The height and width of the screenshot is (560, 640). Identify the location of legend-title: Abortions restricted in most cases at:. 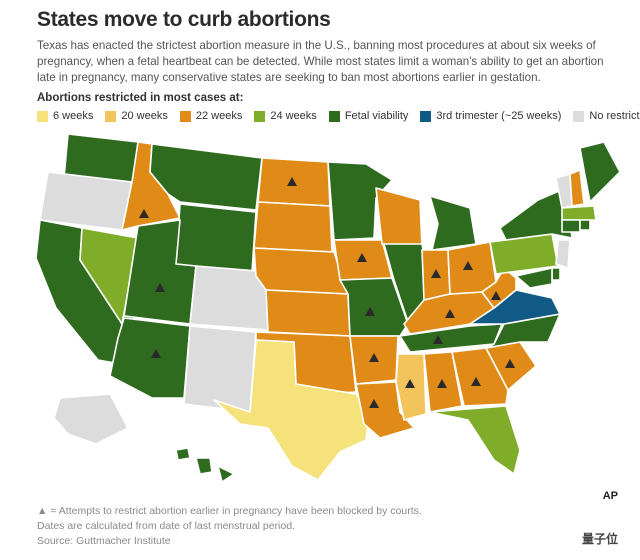
(140, 98).